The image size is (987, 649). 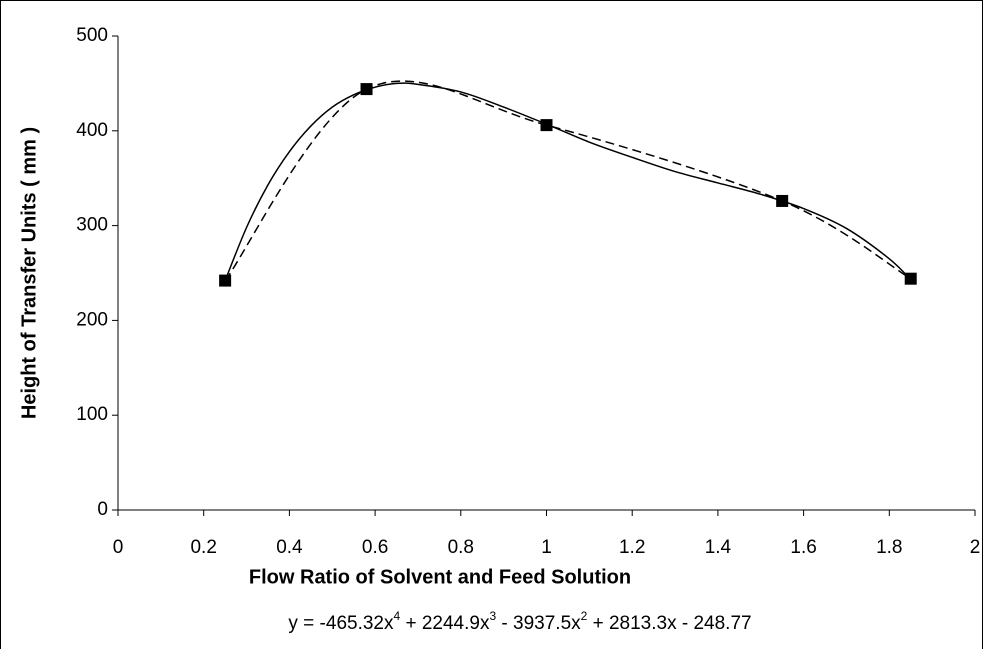 I want to click on x-tick-label: 0.8, so click(x=461, y=547).